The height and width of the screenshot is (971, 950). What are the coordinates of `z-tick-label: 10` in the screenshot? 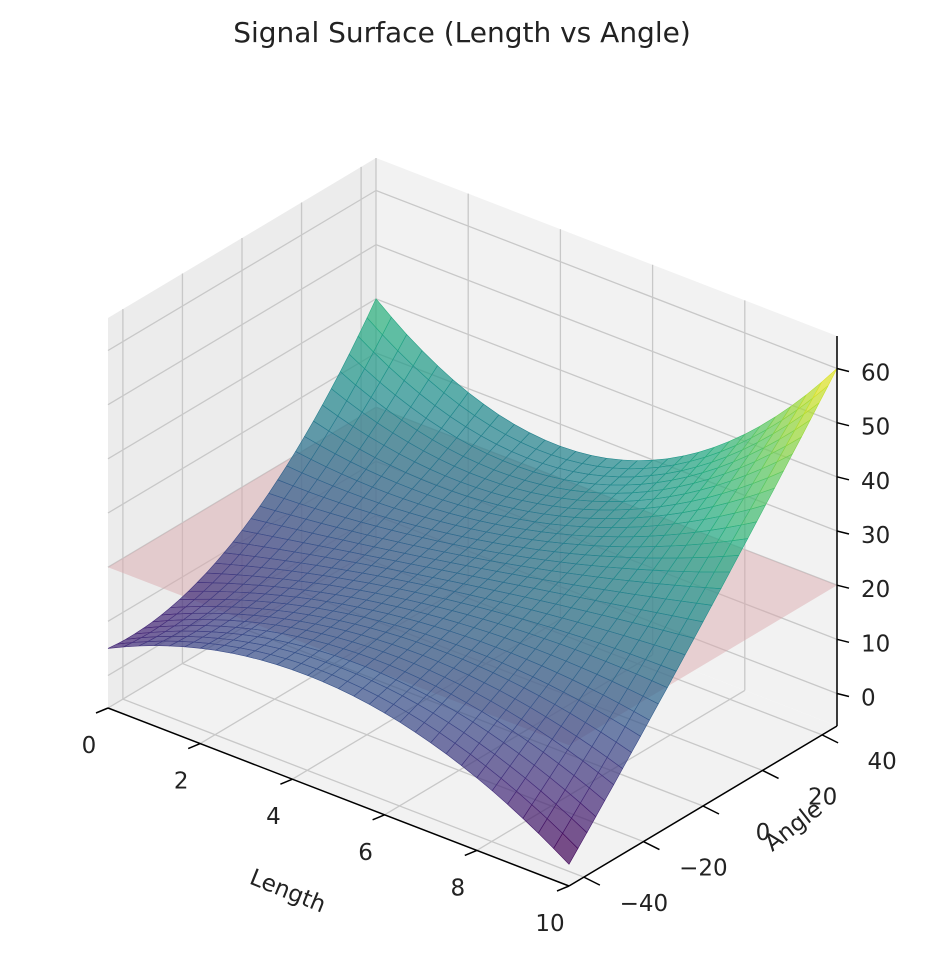 It's located at (875, 644).